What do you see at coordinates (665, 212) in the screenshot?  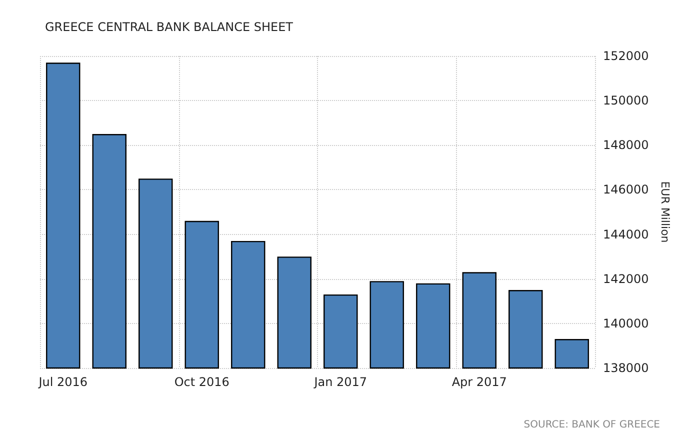 I see `y-axis-title: EUR Million` at bounding box center [665, 212].